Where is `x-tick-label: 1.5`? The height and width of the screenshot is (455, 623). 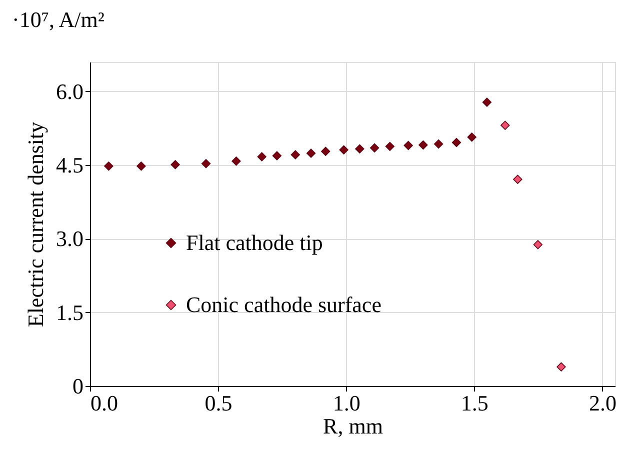 x-tick-label: 1.5 is located at coordinates (474, 403).